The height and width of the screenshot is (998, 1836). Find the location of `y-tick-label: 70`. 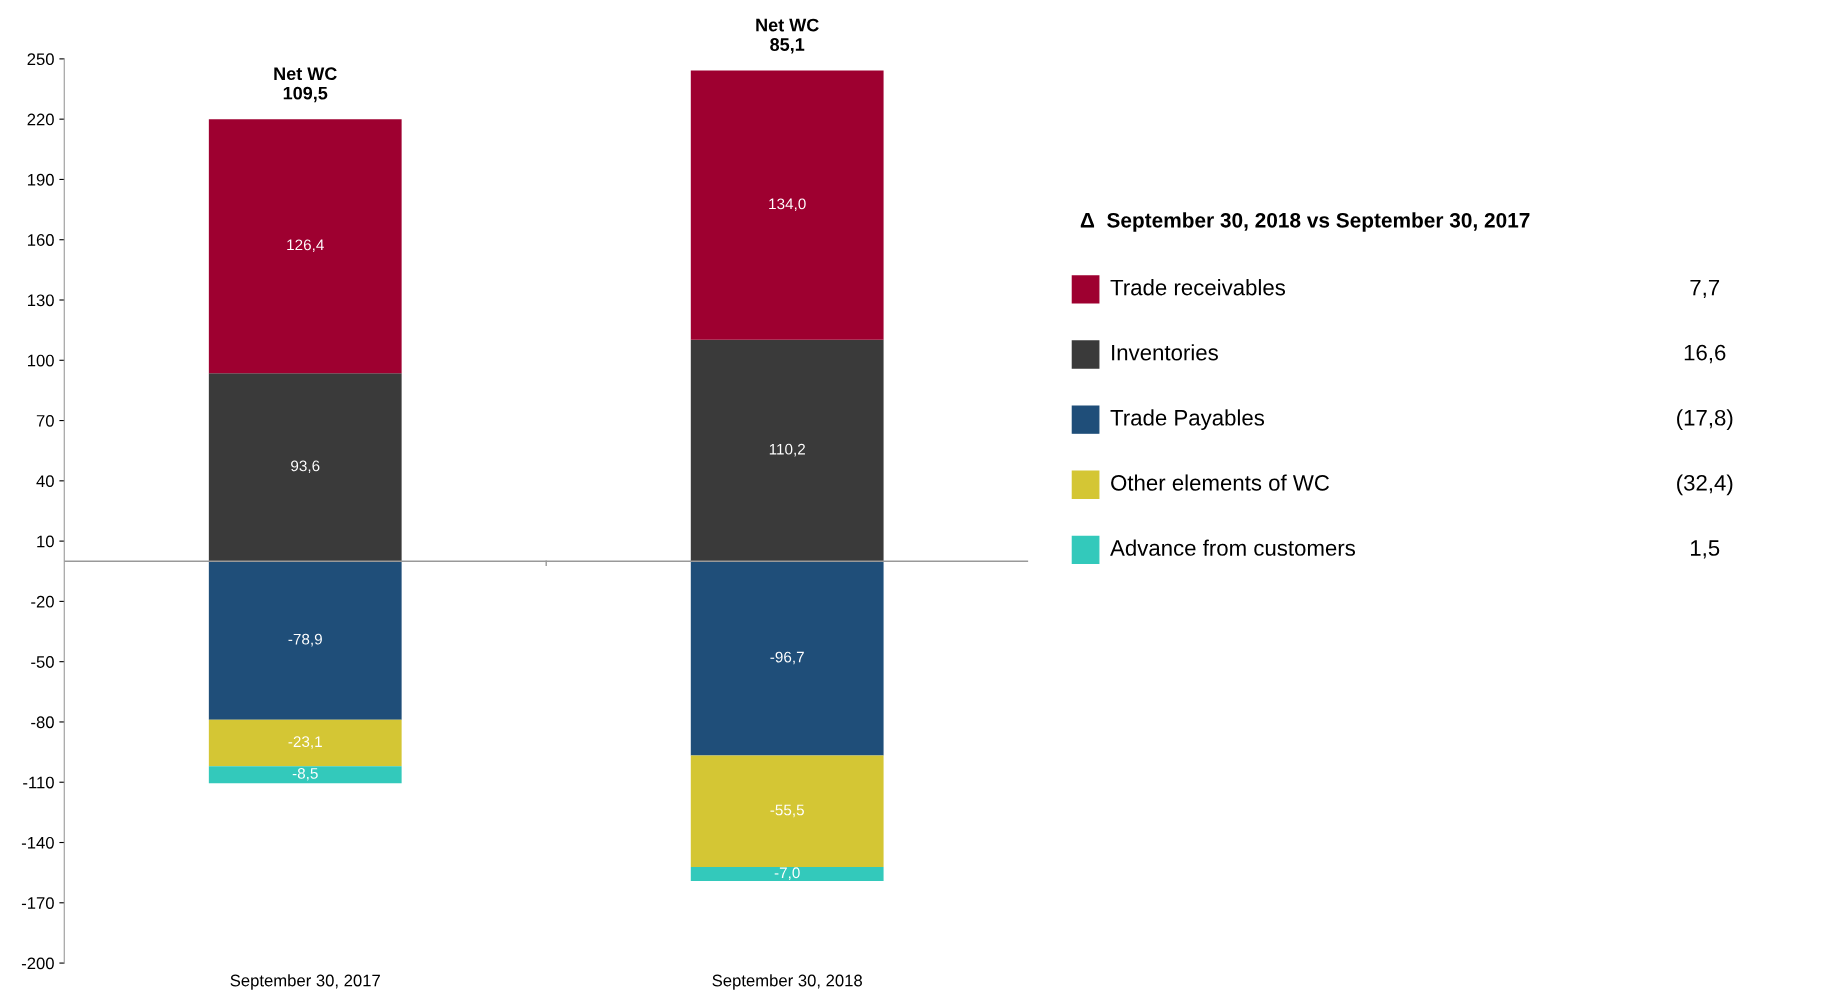

y-tick-label: 70 is located at coordinates (45, 420).